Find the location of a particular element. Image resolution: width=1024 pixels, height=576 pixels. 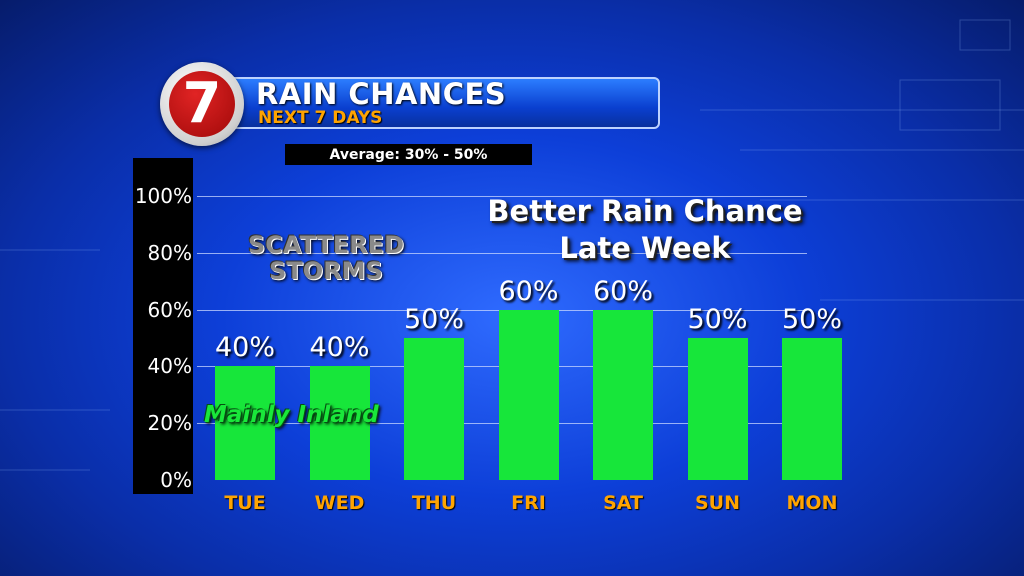

better-rain-line: Better Rain Chance is located at coordinates (645, 211).